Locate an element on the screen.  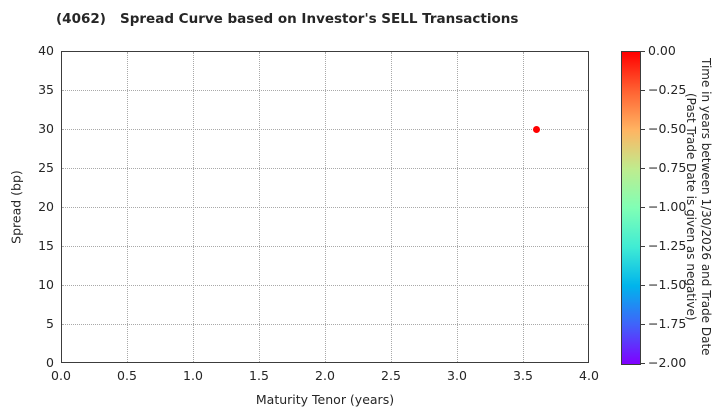
colorbar-tick-label: −1.00 is located at coordinates (667, 206).